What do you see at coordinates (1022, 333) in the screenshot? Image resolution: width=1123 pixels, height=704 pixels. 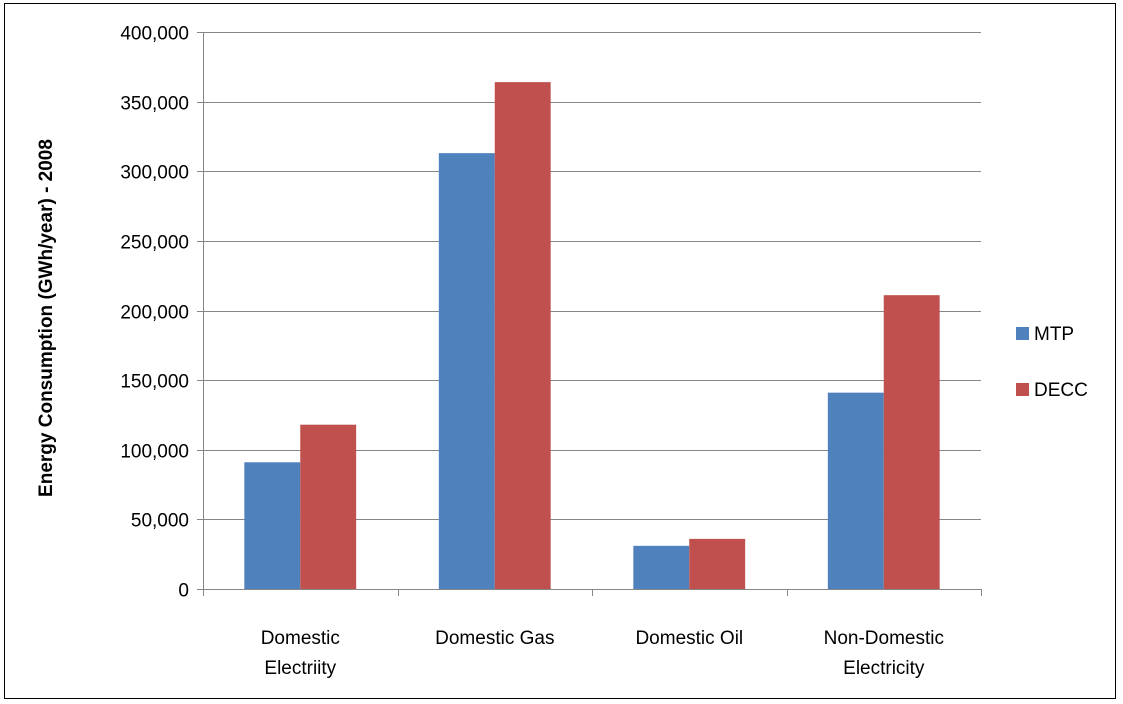 I see `legend-swatch-mtp` at bounding box center [1022, 333].